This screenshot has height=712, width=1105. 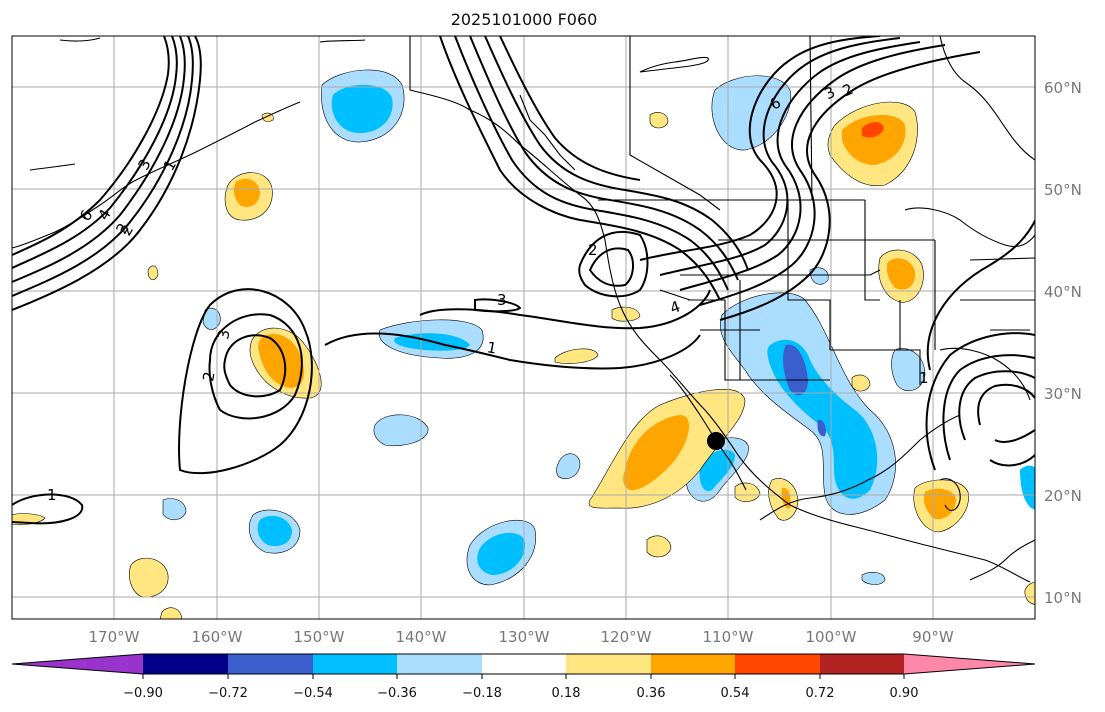 I want to click on colorbar-tick: −0.18, so click(x=482, y=693).